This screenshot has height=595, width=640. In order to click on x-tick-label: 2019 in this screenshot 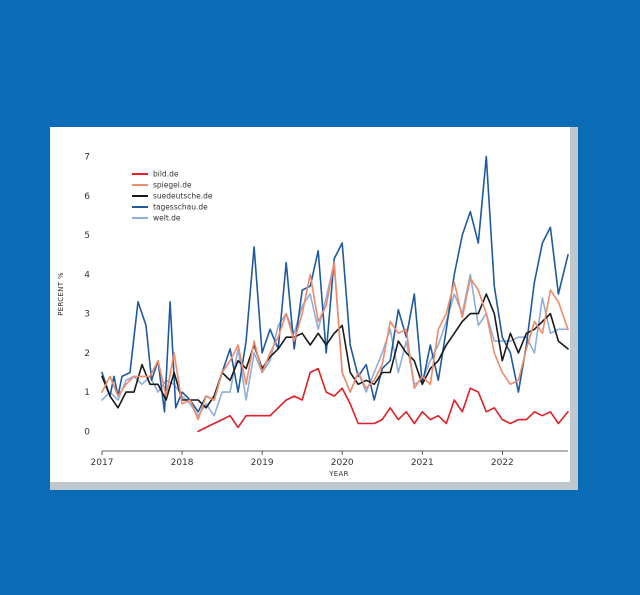, I will do `click(262, 463)`.